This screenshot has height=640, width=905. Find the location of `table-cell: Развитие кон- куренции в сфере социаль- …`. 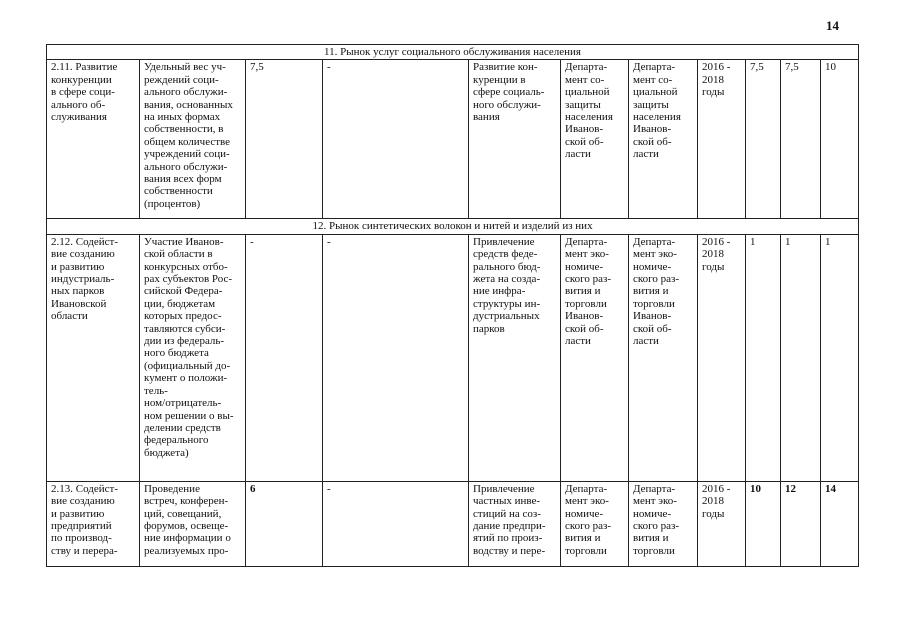

table-cell: Развитие кон- куренции в сфере социаль- … is located at coordinates (514, 139).